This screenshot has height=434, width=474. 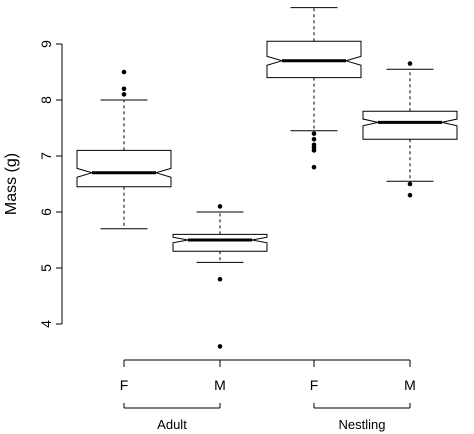 What do you see at coordinates (46, 44) in the screenshot?
I see `y-tick-label: 9` at bounding box center [46, 44].